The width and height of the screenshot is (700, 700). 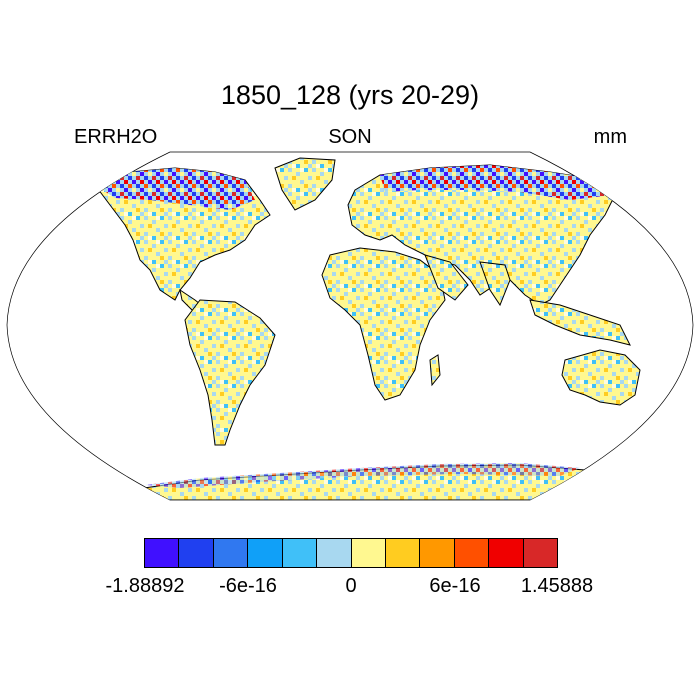 I want to click on colorbar-tick-label: 6e-16, so click(x=455, y=586).